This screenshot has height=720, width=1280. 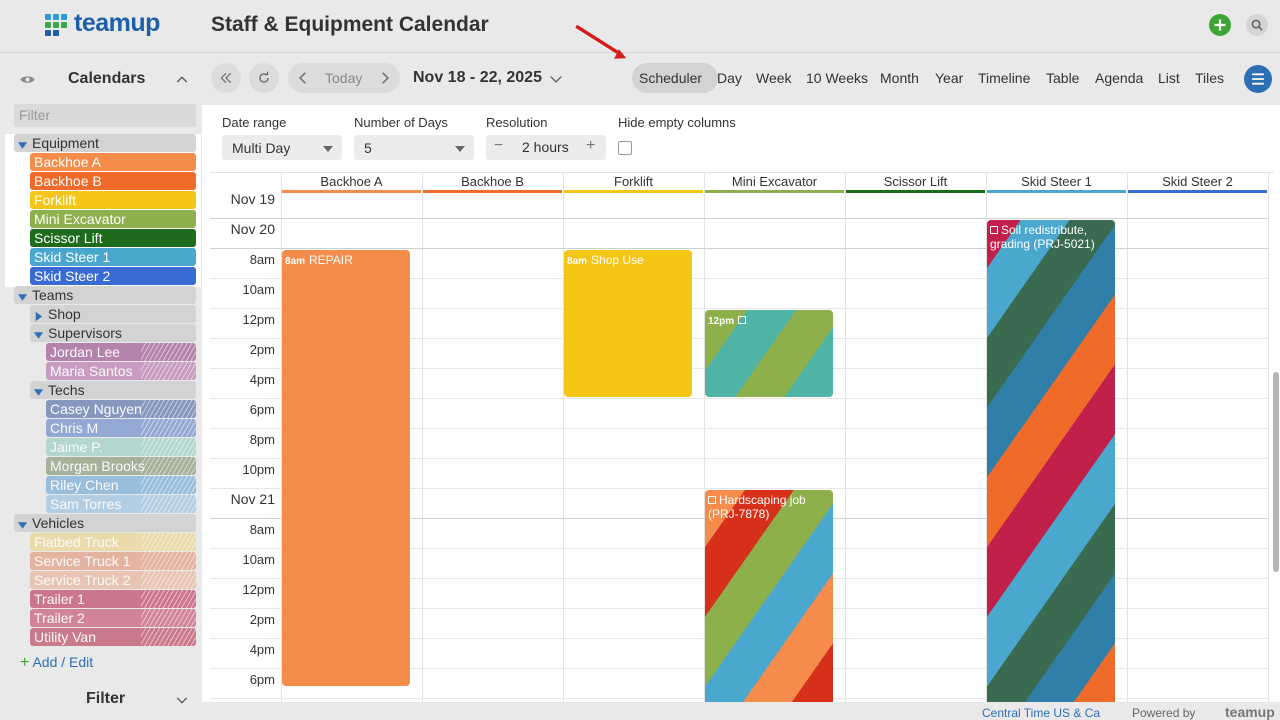 I want to click on today-button: Today, so click(x=344, y=78).